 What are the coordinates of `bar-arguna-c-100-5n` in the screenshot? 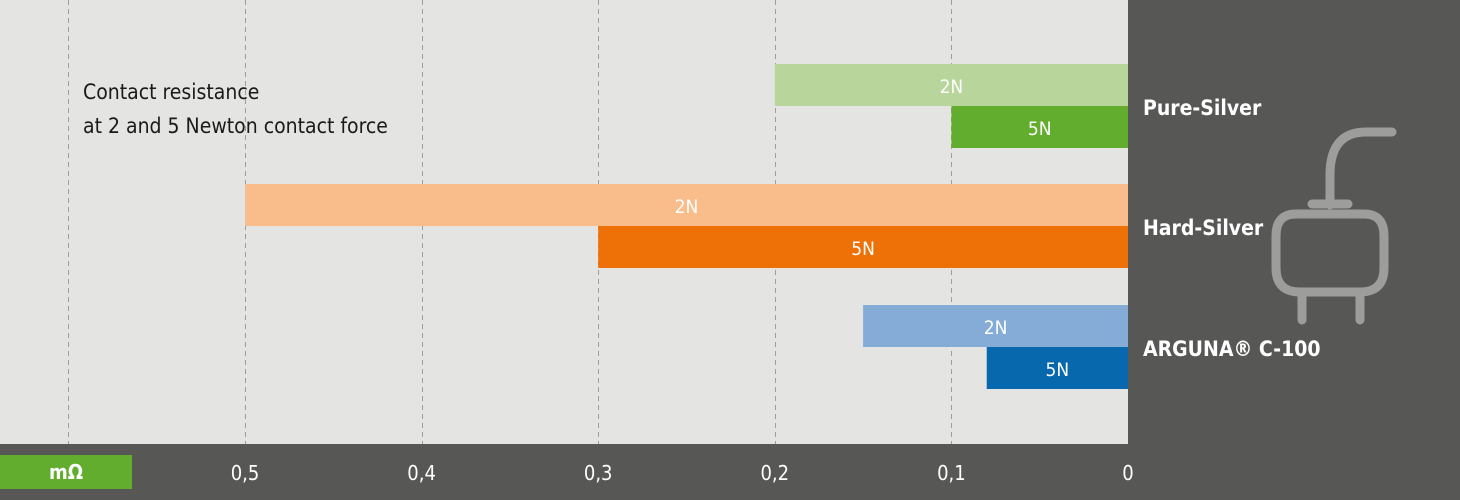 It's located at (1057, 368).